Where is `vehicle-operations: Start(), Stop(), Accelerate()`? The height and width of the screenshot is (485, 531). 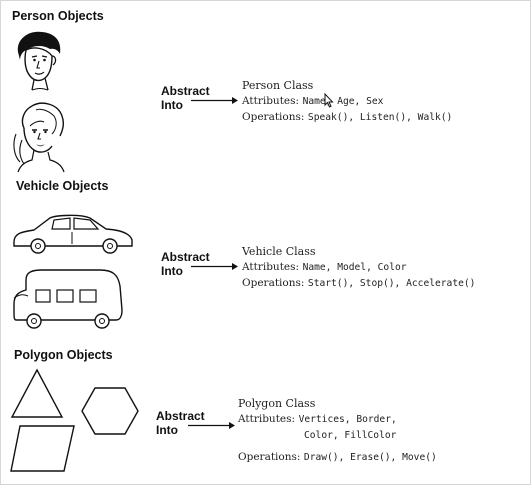 vehicle-operations: Start(), Stop(), Accelerate() is located at coordinates (391, 283).